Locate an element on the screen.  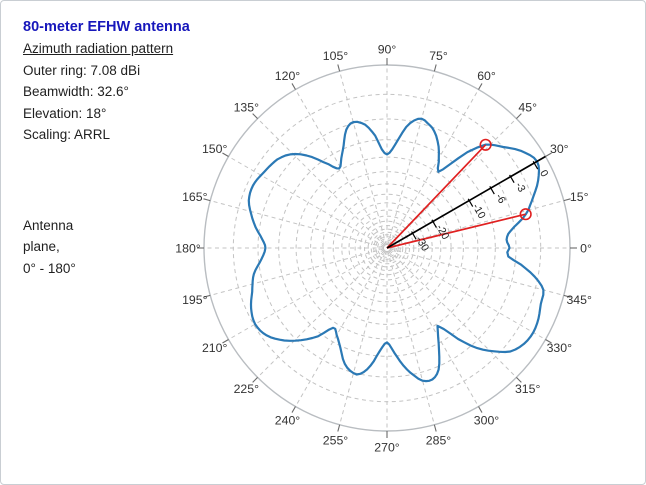
degree-label: 345° is located at coordinates (579, 300).